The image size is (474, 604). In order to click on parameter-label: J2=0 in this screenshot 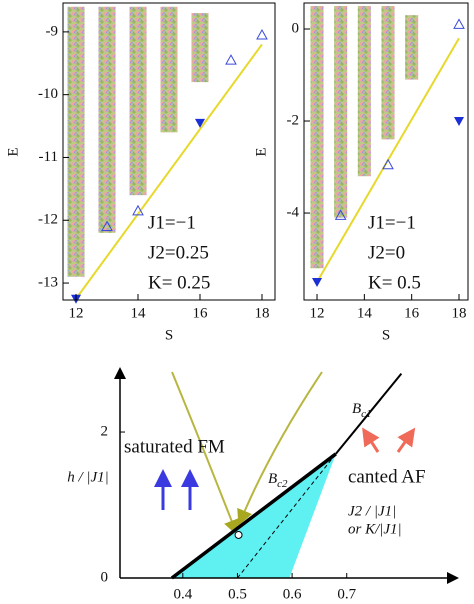, I will do `click(386, 252)`.